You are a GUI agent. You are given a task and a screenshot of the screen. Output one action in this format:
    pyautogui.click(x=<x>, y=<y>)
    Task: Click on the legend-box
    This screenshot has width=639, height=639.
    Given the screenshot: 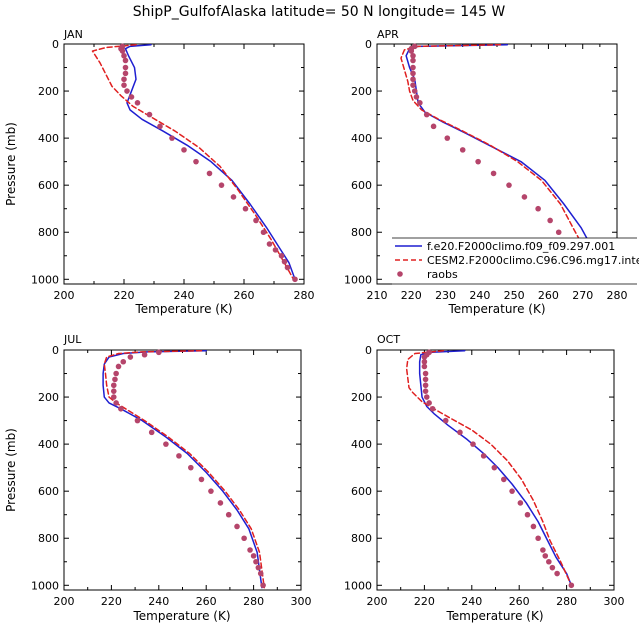 What is the action you would take?
    pyautogui.click(x=514, y=261)
    